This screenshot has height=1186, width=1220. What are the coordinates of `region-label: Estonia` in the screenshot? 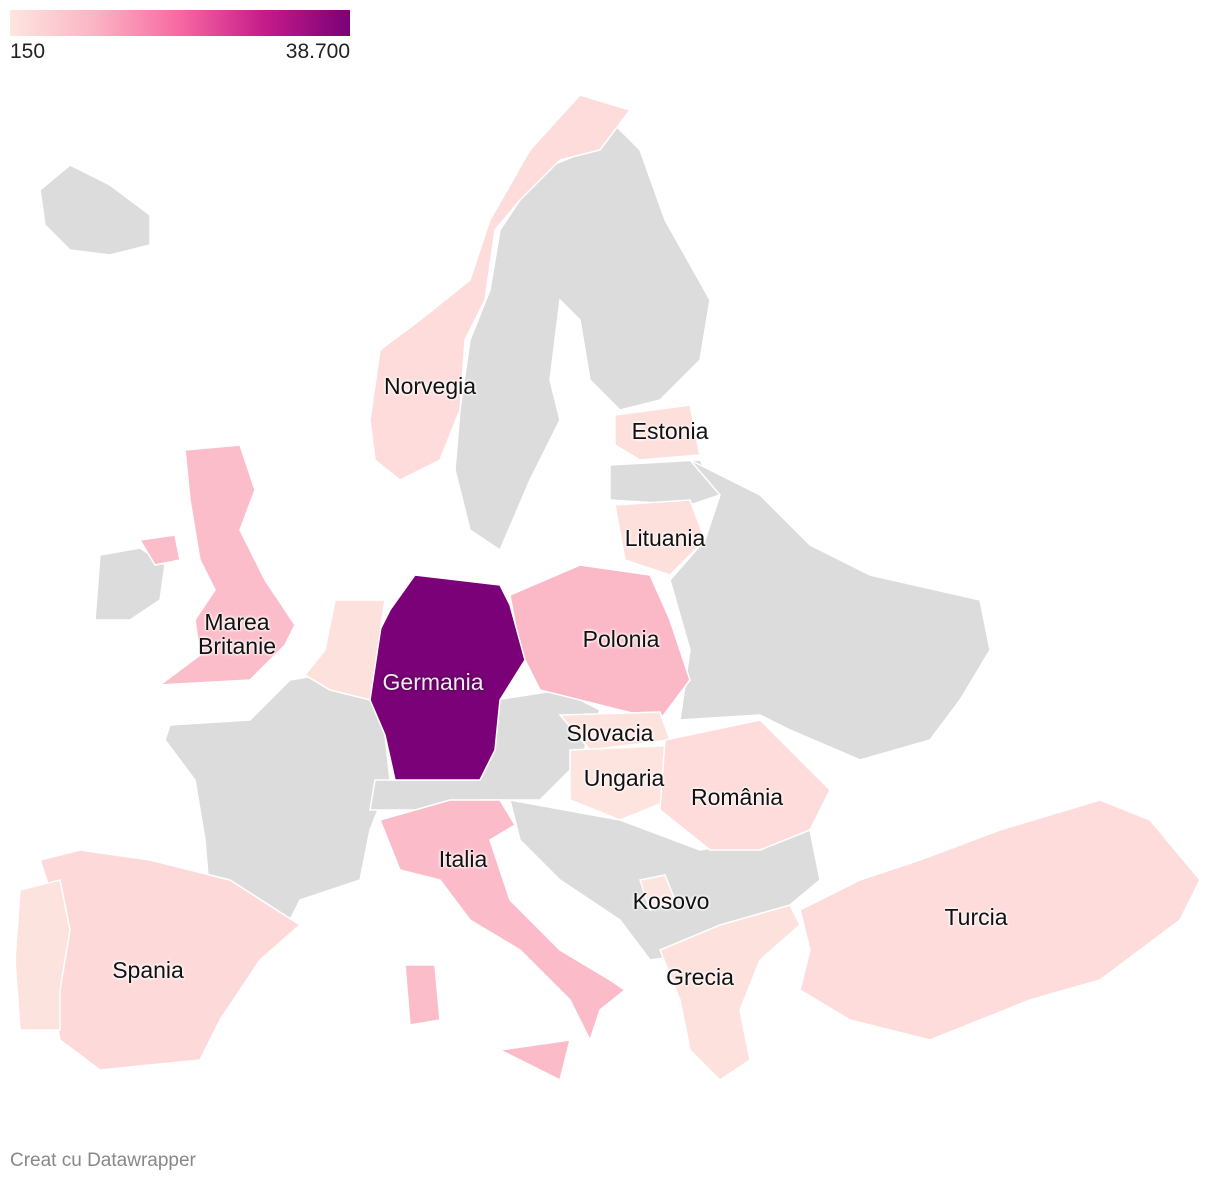 It's located at (670, 431).